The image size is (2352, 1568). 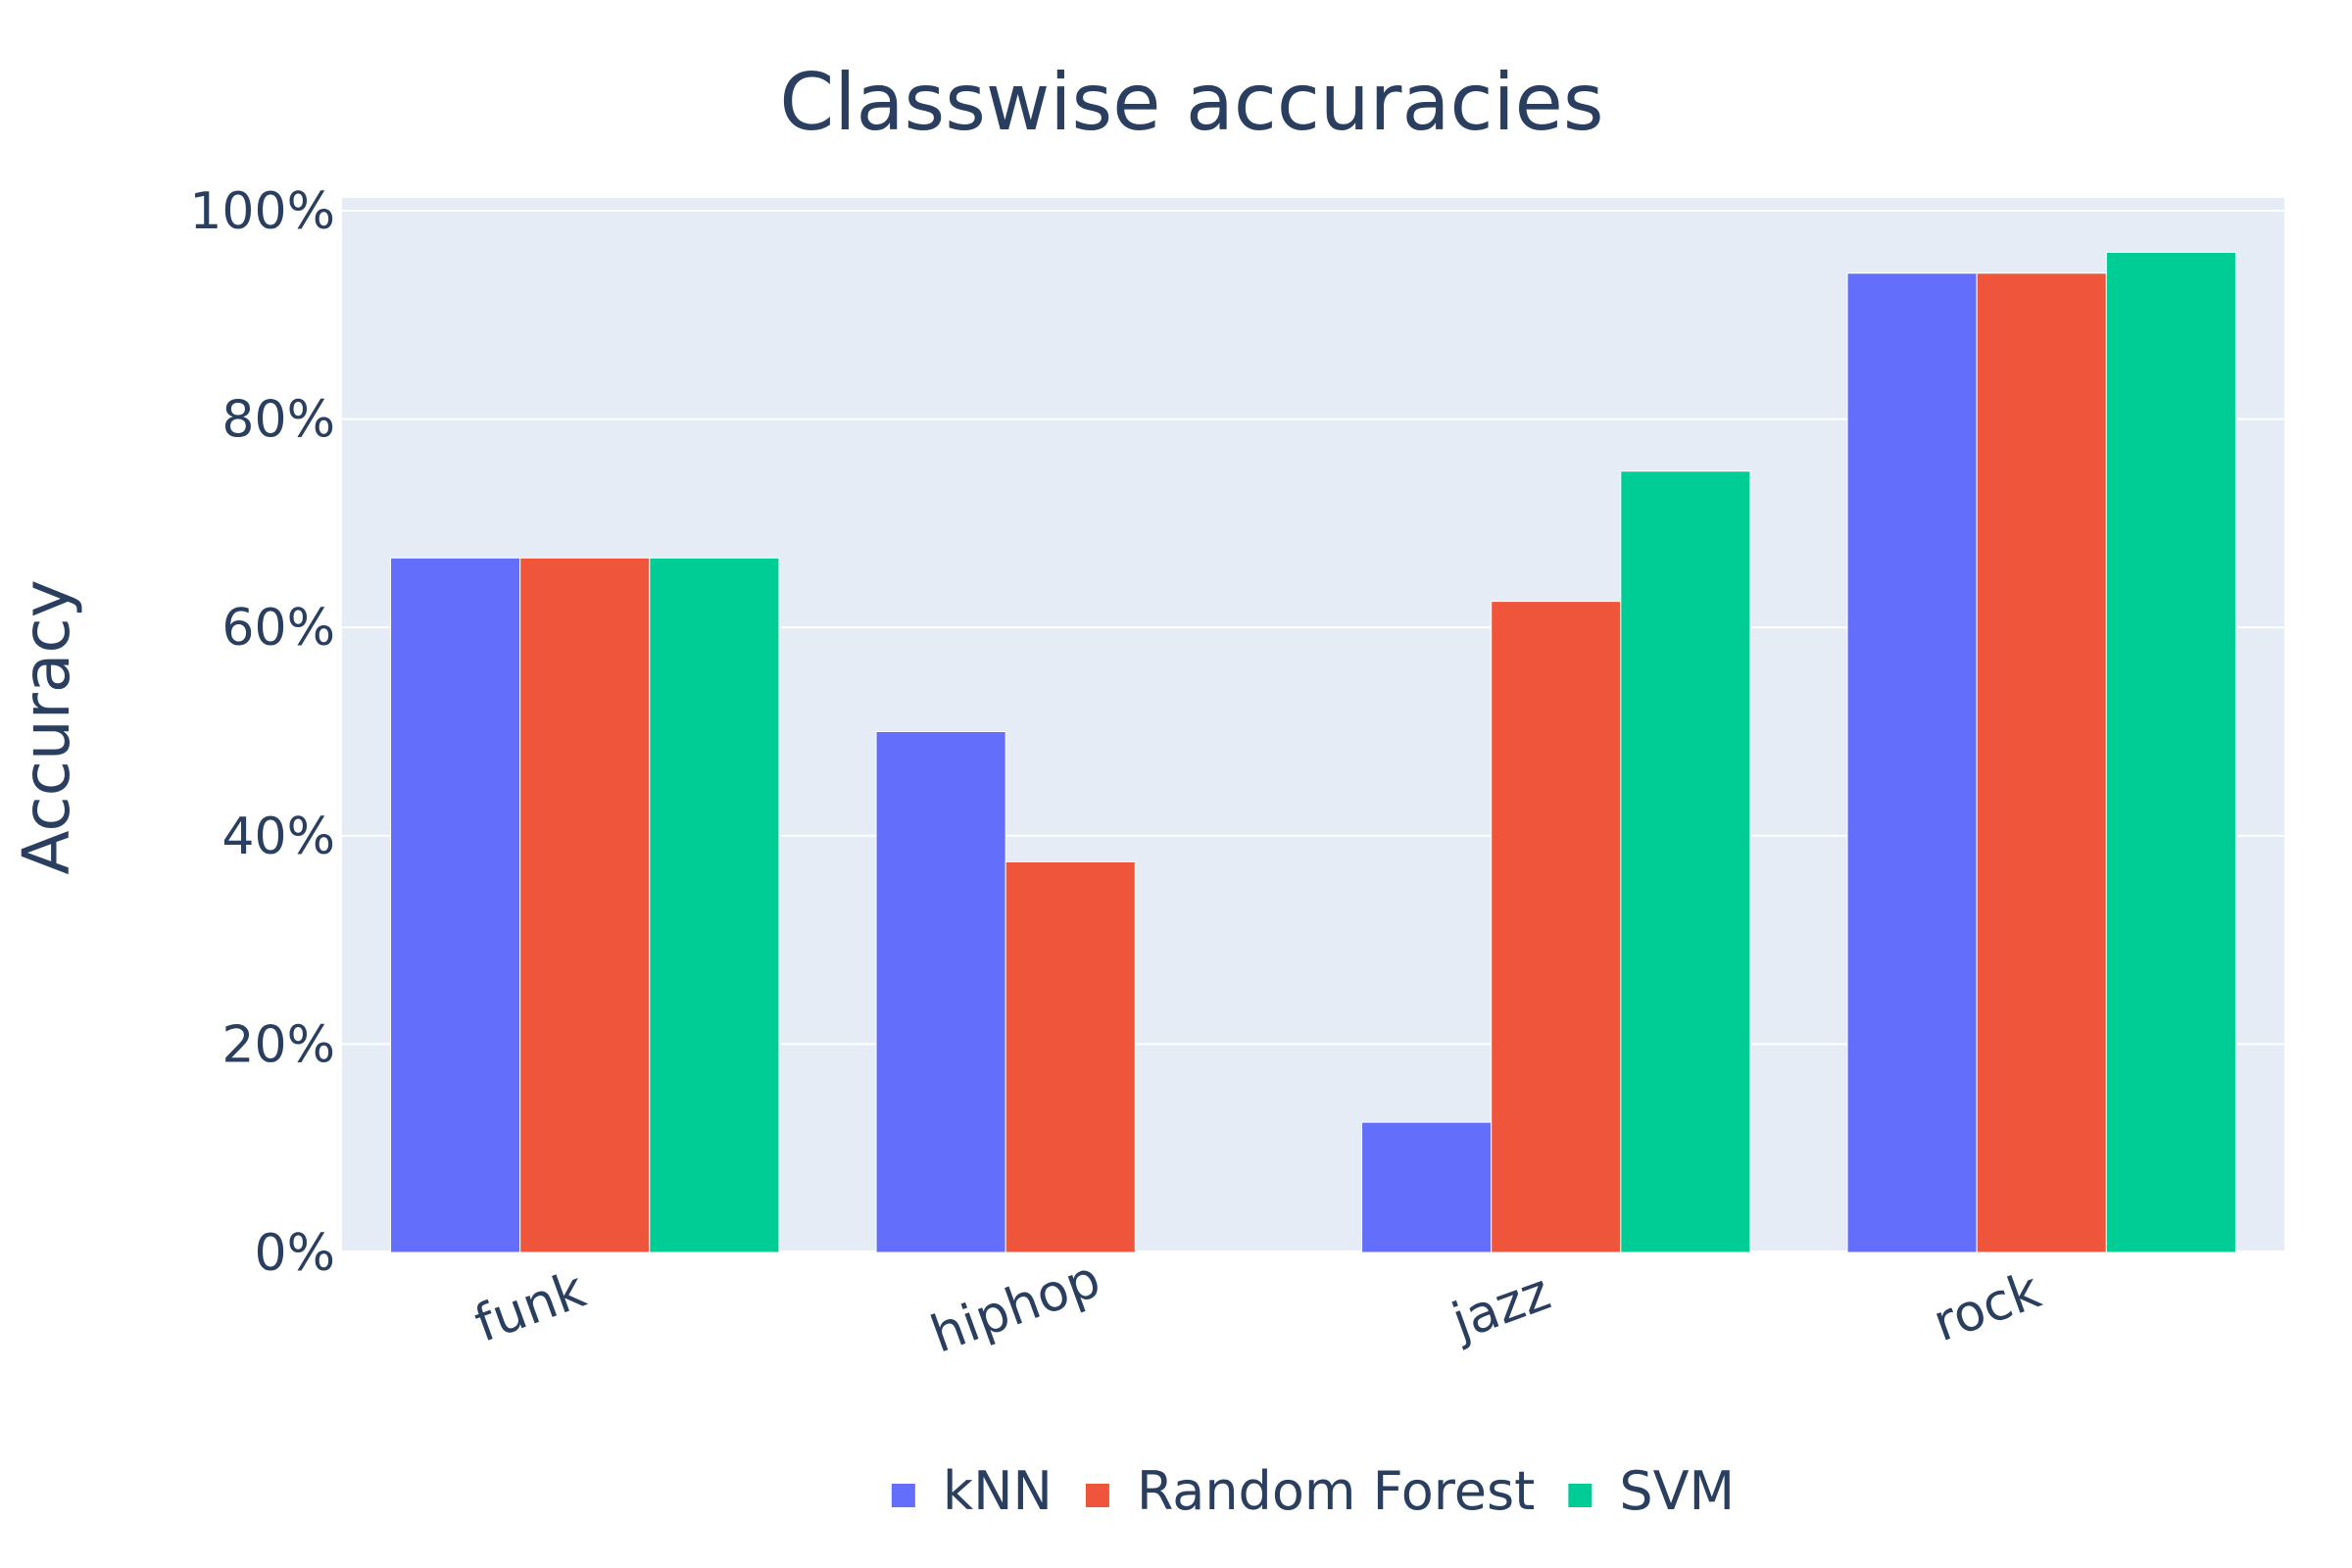 I want to click on legend-item-random-forest: Random Forest, so click(x=1310, y=1491).